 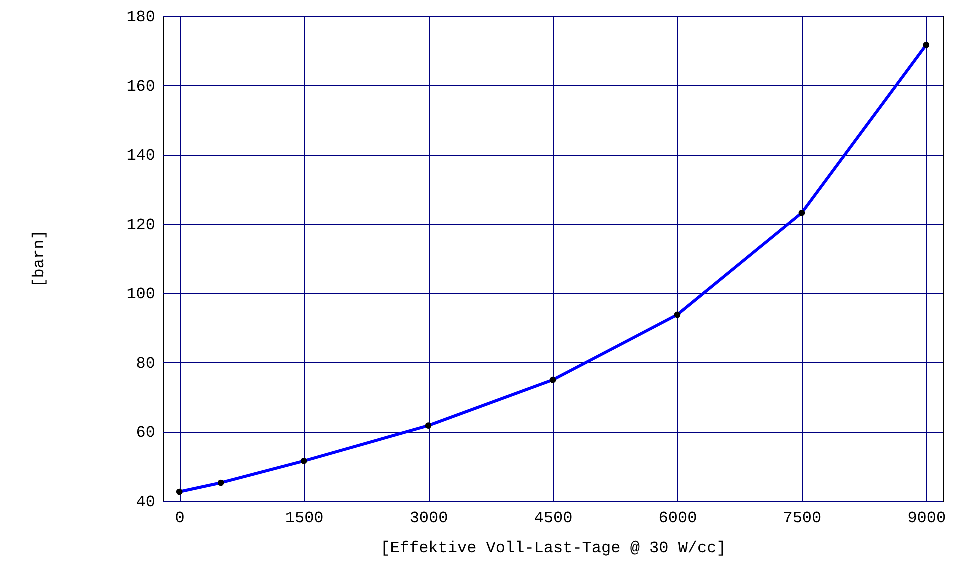 I want to click on y-axis-title: [barn], so click(x=39, y=259).